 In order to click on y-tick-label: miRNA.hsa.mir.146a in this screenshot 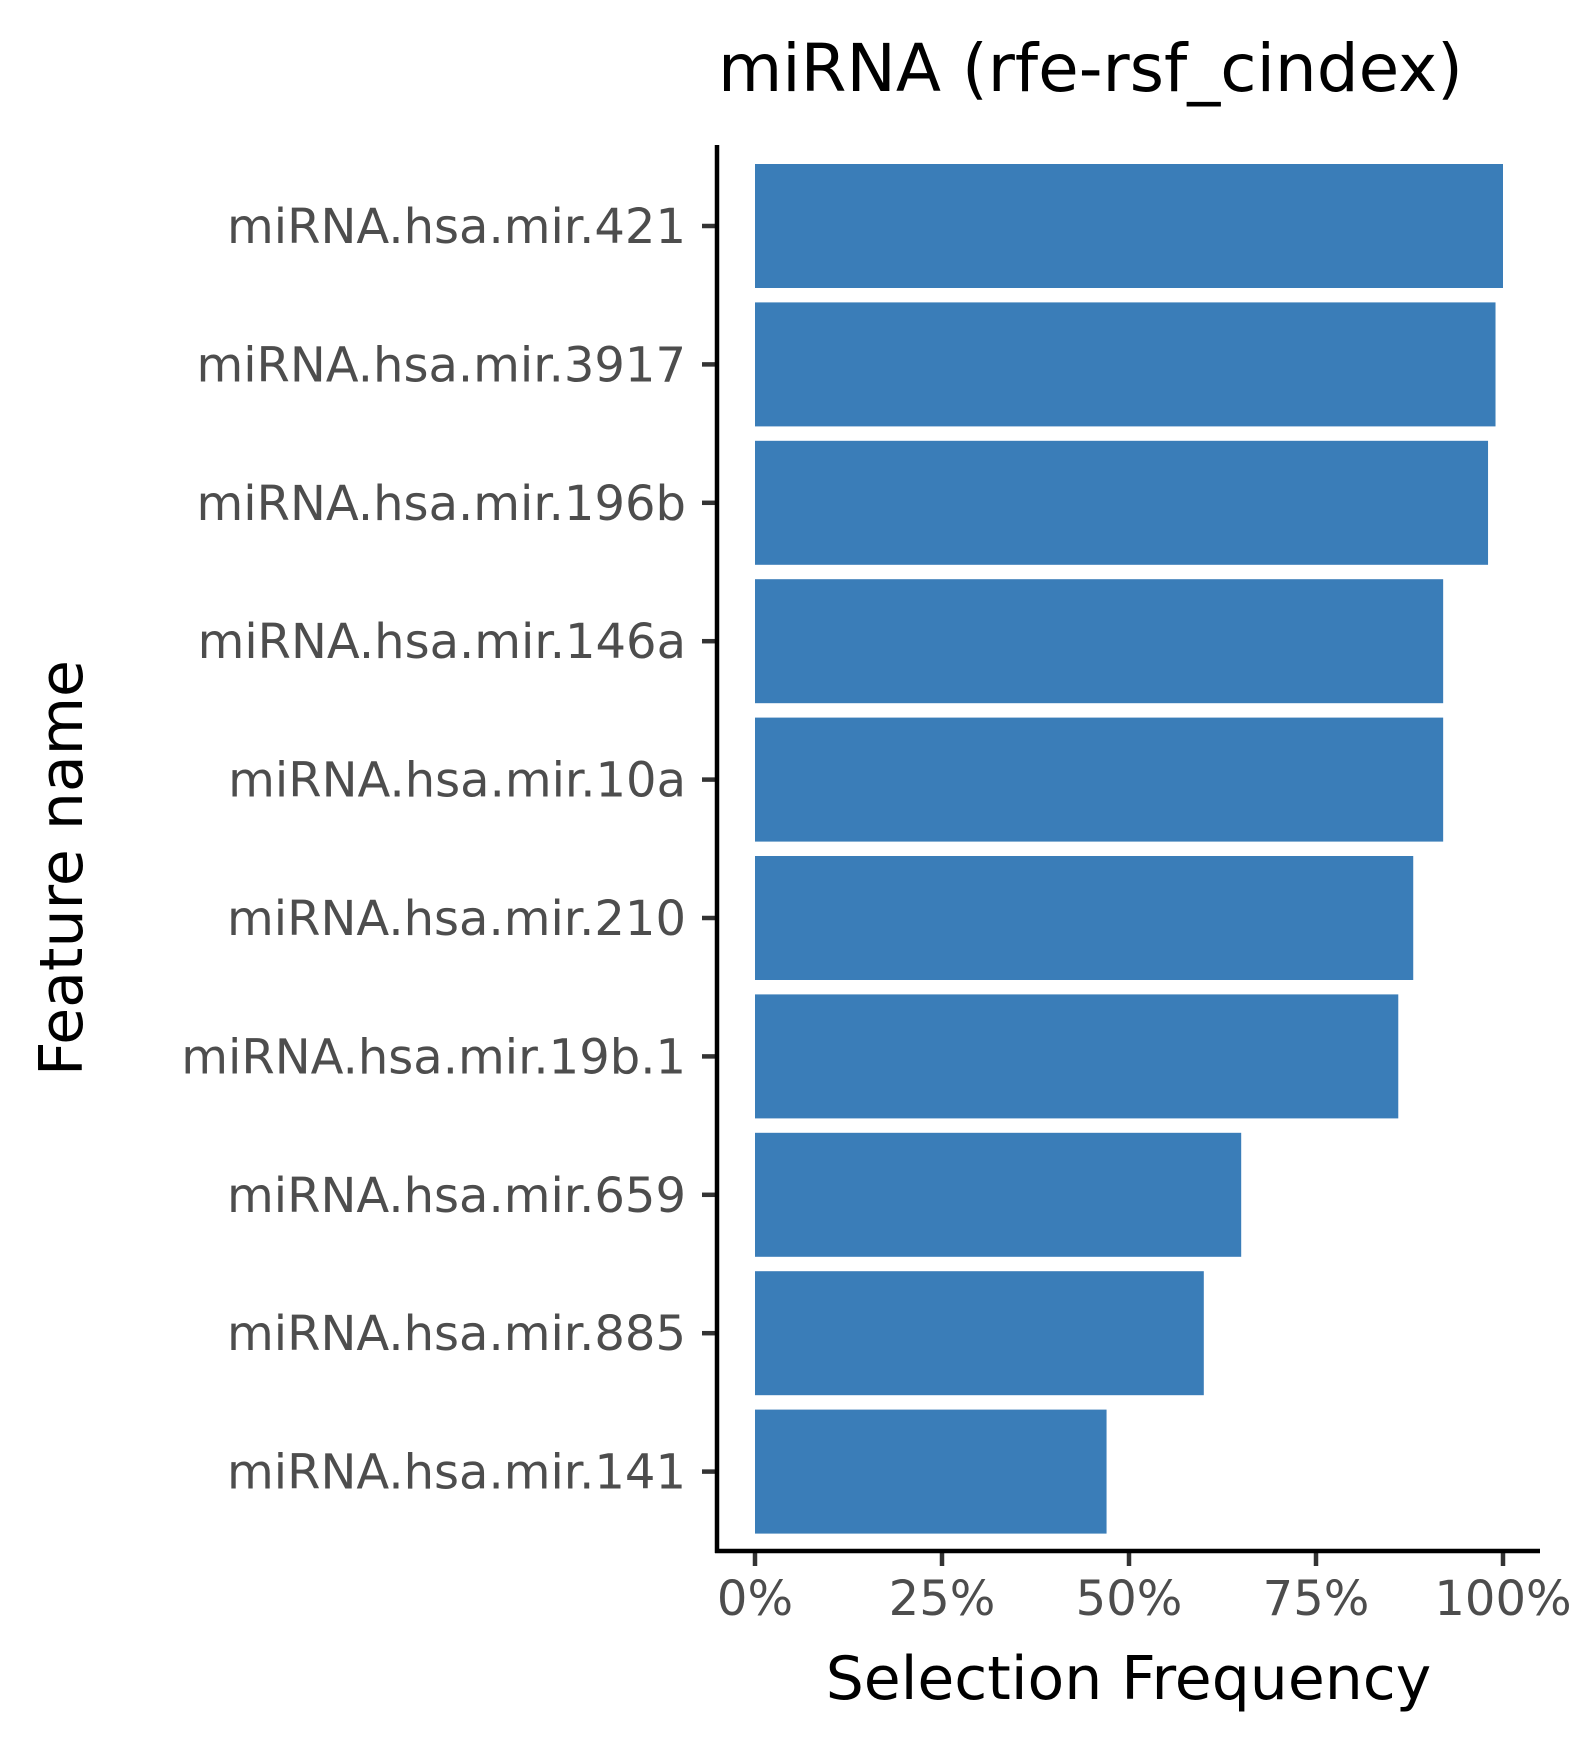, I will do `click(442, 642)`.